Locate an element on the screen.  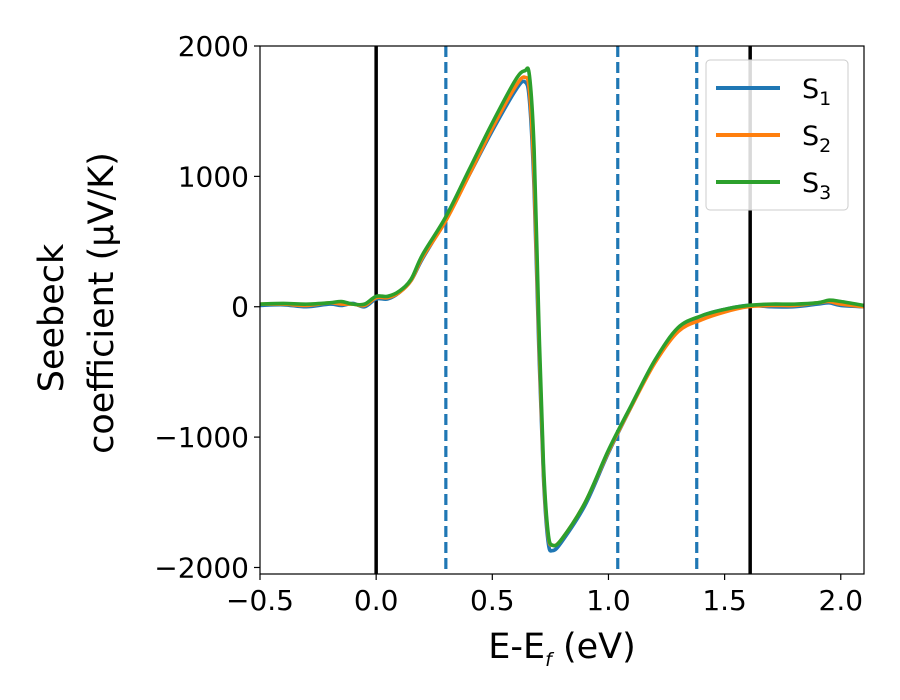
legend-label-s3: S3 is located at coordinates (816, 186).